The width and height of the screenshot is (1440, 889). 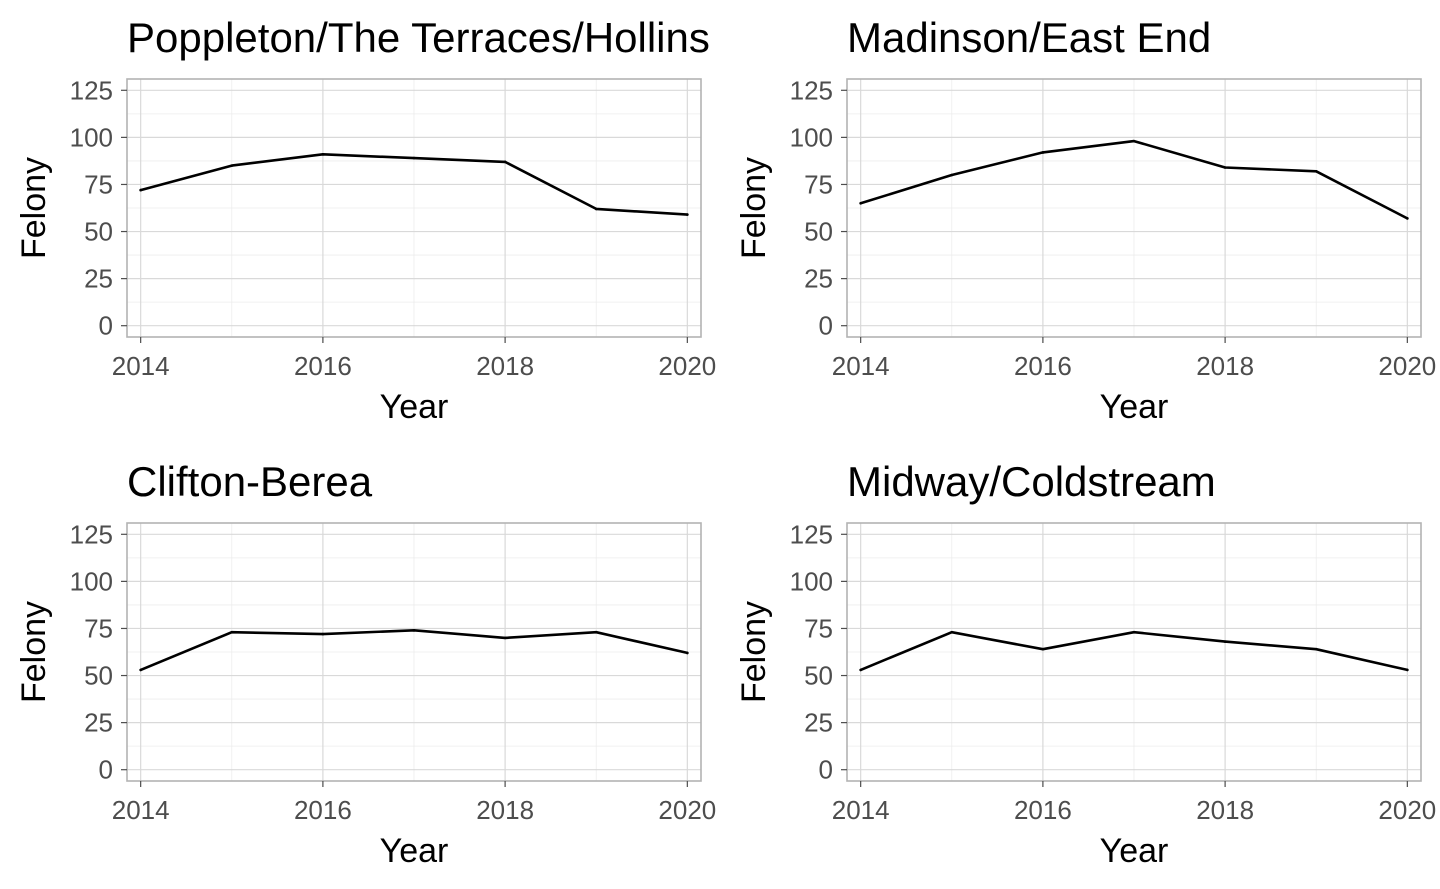 What do you see at coordinates (1029, 37) in the screenshot?
I see `panel-title: Madinson/East End` at bounding box center [1029, 37].